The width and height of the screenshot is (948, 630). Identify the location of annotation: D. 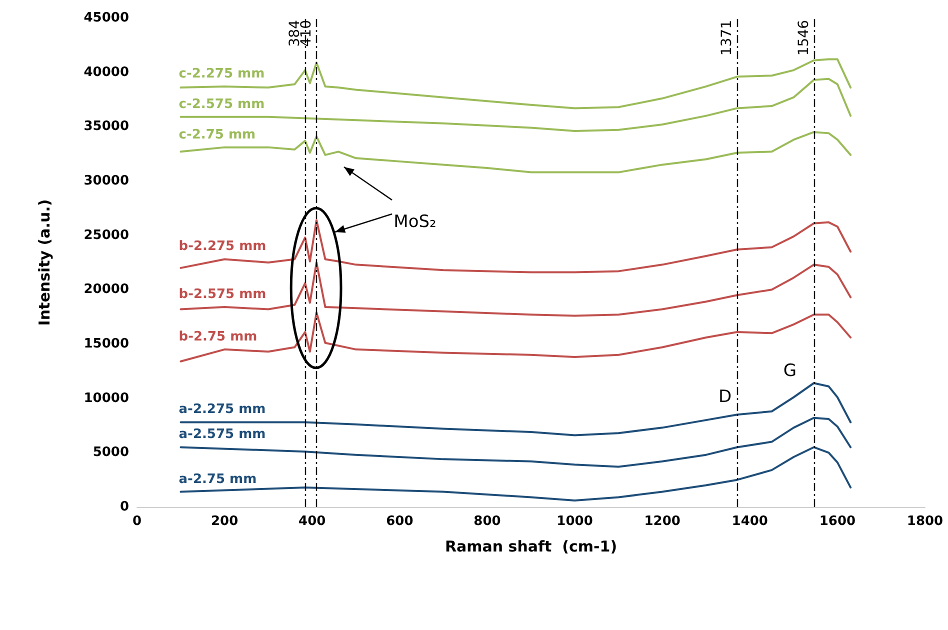
(725, 397).